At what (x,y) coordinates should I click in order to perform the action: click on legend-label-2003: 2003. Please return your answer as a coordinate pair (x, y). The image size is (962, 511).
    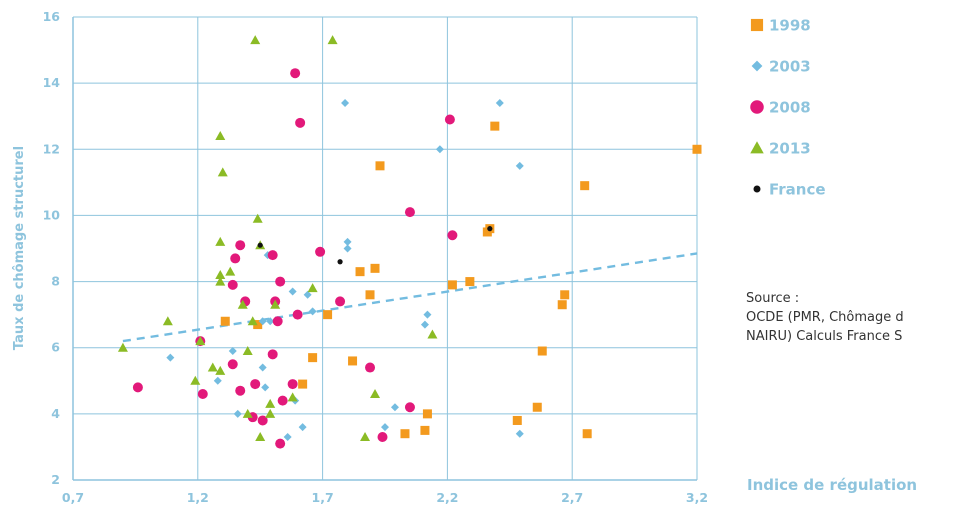
    Looking at the image, I should click on (790, 67).